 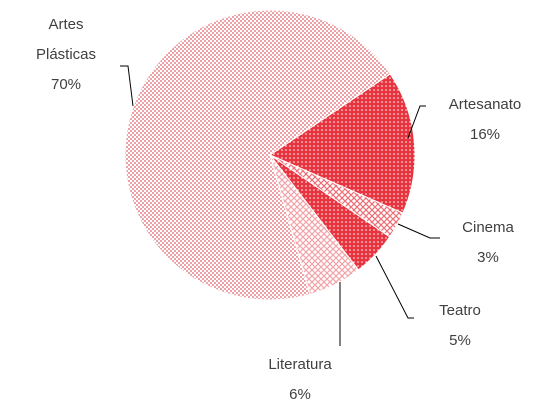 I want to click on slice-label: Artes Plásticas 70%, so click(x=66, y=55).